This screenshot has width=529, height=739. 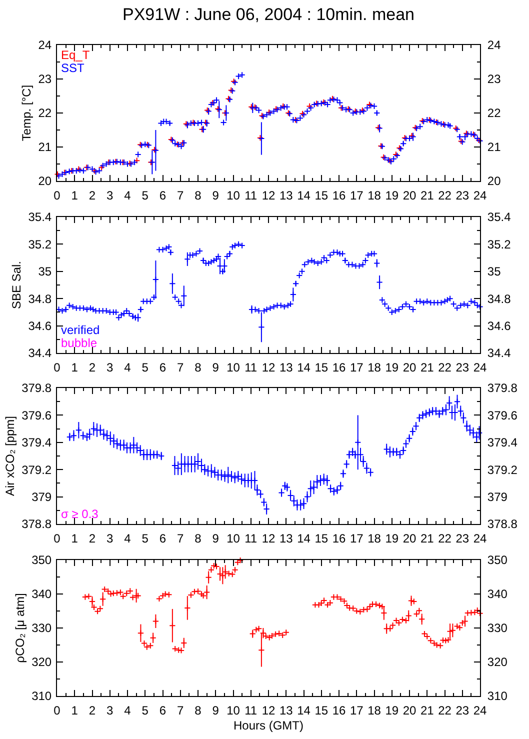 What do you see at coordinates (45, 79) in the screenshot?
I see `y-tick-label: 23` at bounding box center [45, 79].